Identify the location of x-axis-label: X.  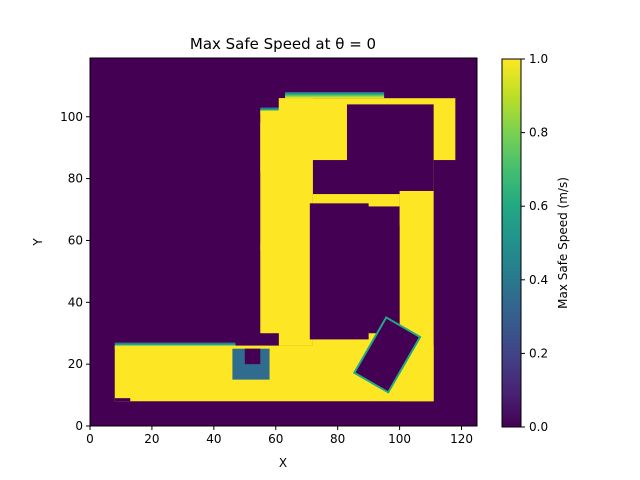
(283, 463).